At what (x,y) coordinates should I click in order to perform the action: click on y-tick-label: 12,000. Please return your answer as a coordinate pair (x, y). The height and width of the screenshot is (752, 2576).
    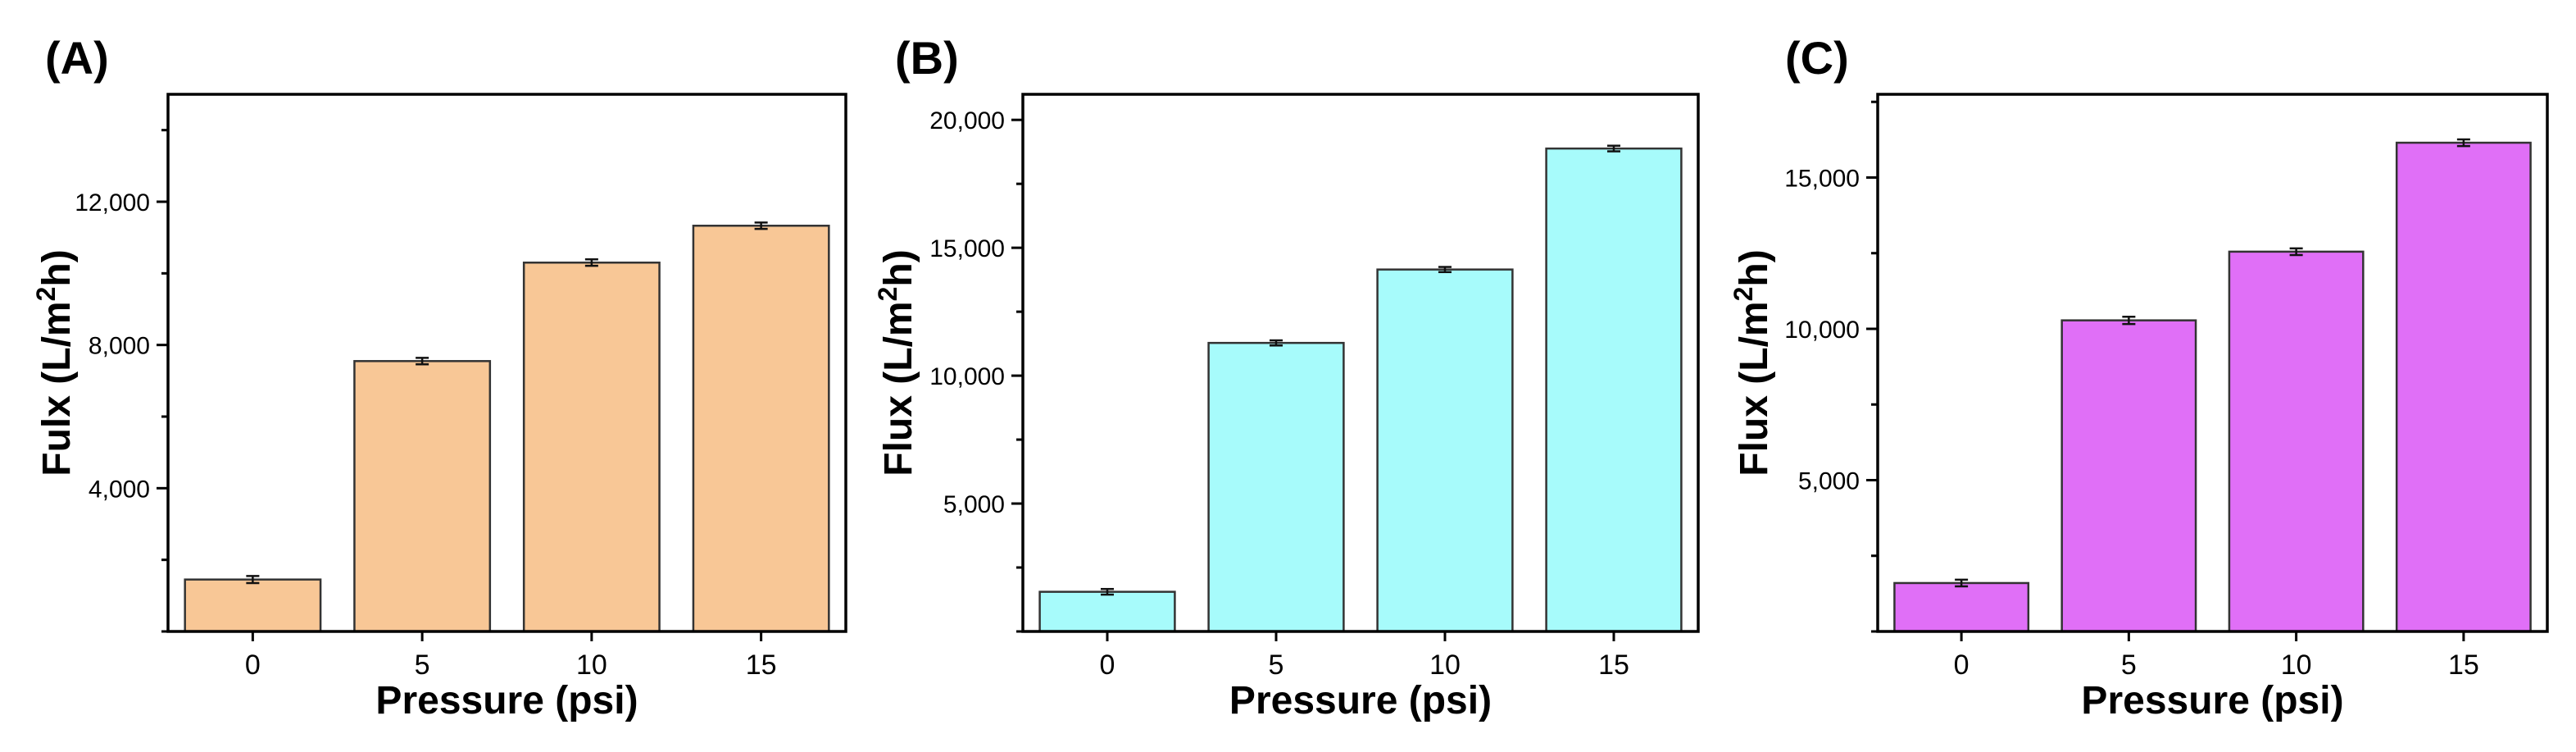
    Looking at the image, I should click on (112, 202).